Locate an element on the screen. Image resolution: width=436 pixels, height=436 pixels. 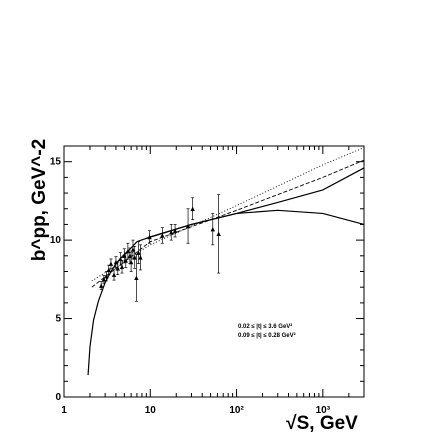
annotation-1: 0.02 ≤ |t| ≤ 3.6 GeV² is located at coordinates (265, 326).